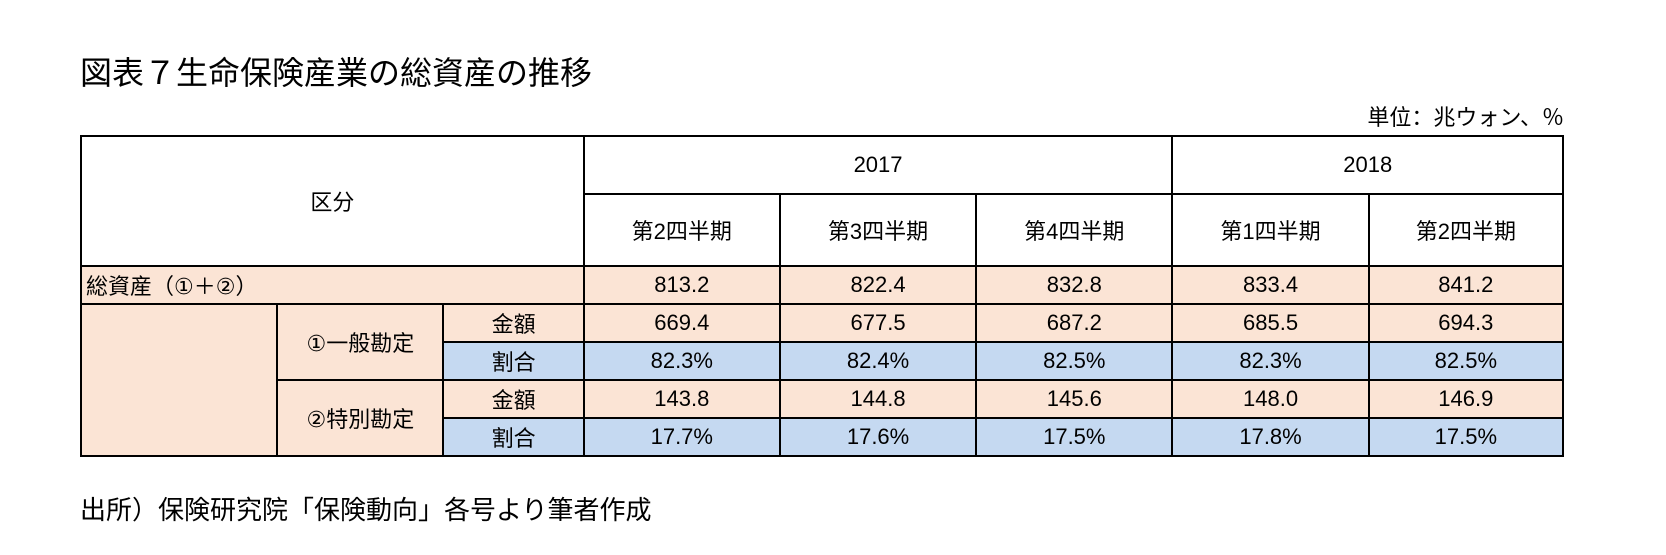 This screenshot has width=1666, height=555. I want to click on special-account-label: ②特別勘定, so click(360, 418).